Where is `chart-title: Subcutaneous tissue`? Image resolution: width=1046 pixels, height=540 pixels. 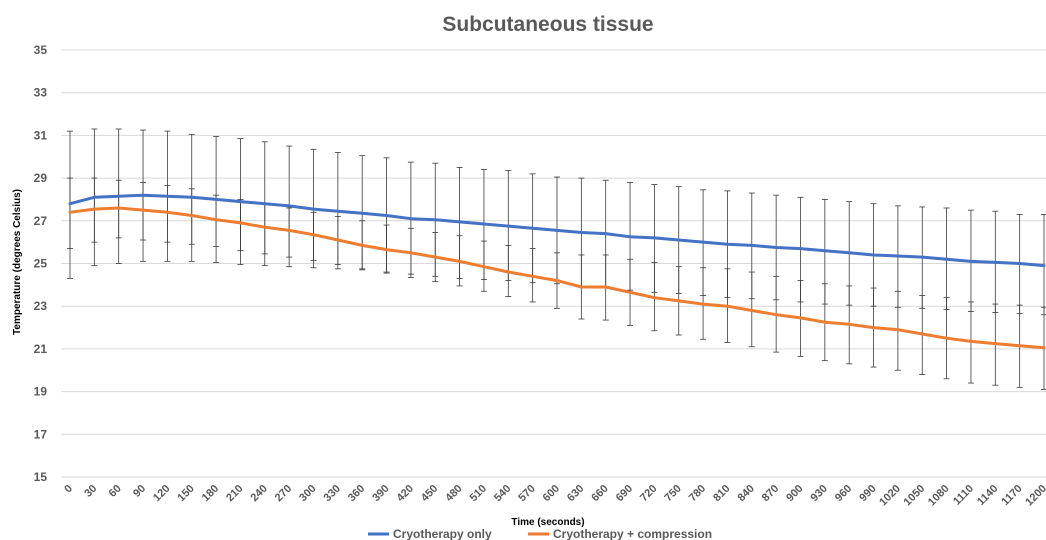 chart-title: Subcutaneous tissue is located at coordinates (547, 24).